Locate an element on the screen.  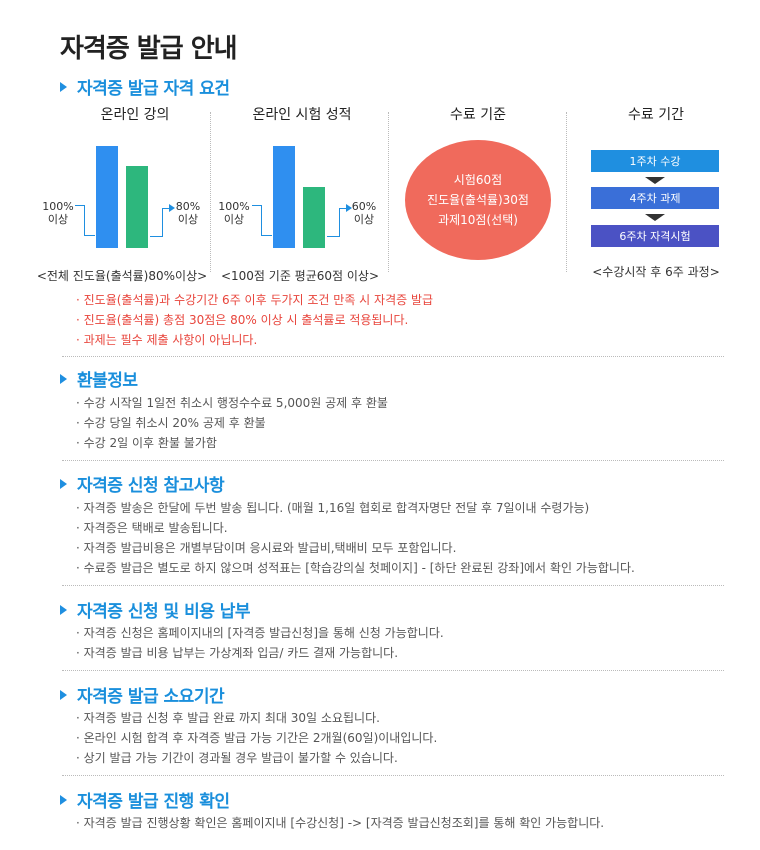
section-header-refund: 환불정보 is located at coordinates (99, 378).